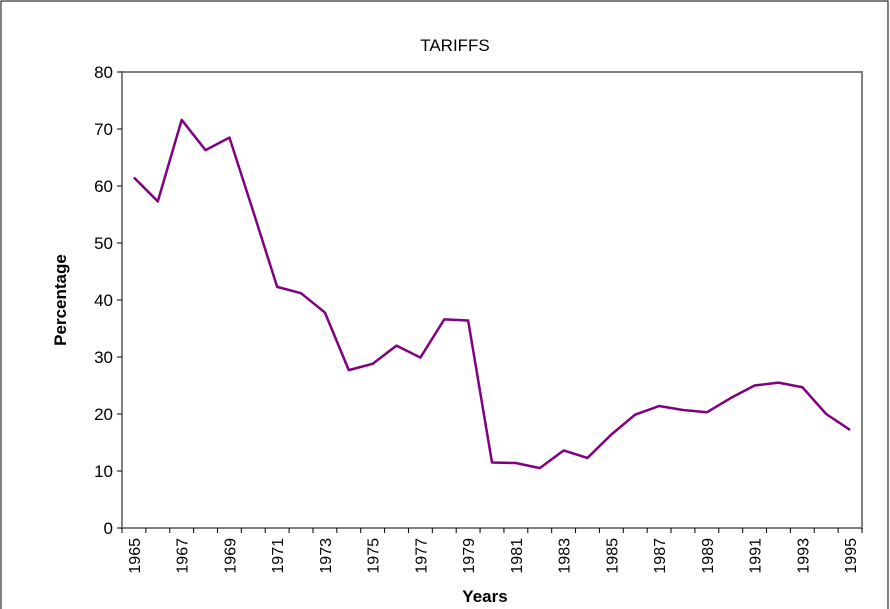 The height and width of the screenshot is (609, 890). What do you see at coordinates (517, 556) in the screenshot?
I see `x-tick-label: 1981` at bounding box center [517, 556].